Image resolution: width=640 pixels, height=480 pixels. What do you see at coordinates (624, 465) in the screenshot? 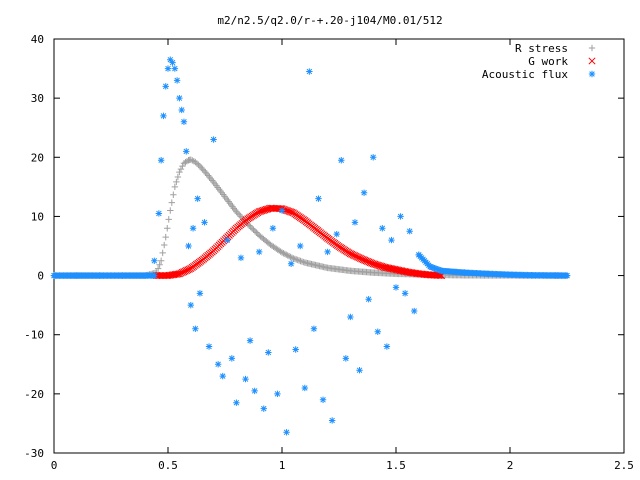
I see `x-tick-label: 2.5` at bounding box center [624, 465].